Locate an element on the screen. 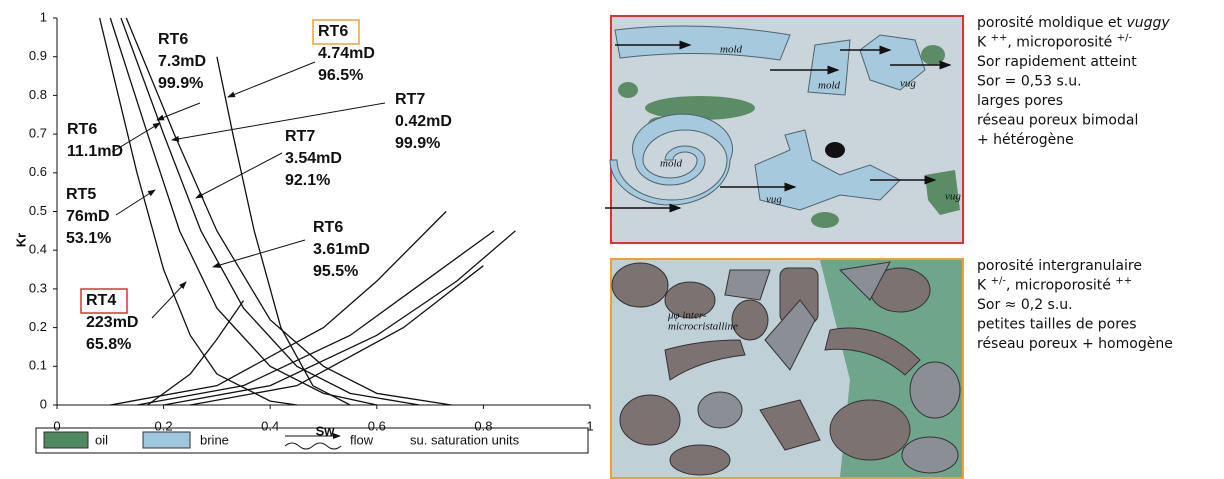 The image size is (1224, 479). flow-arrows is located at coordinates (778, 126).